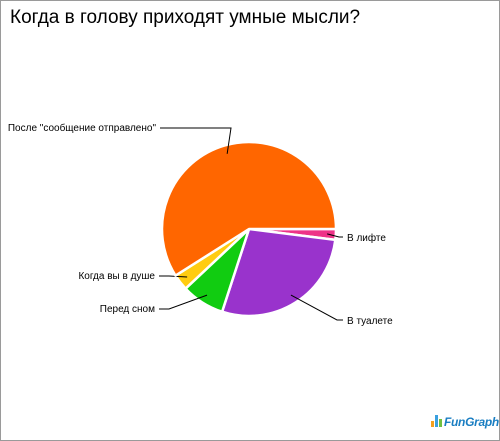  I want to click on slice-label: В туалете, so click(370, 321).